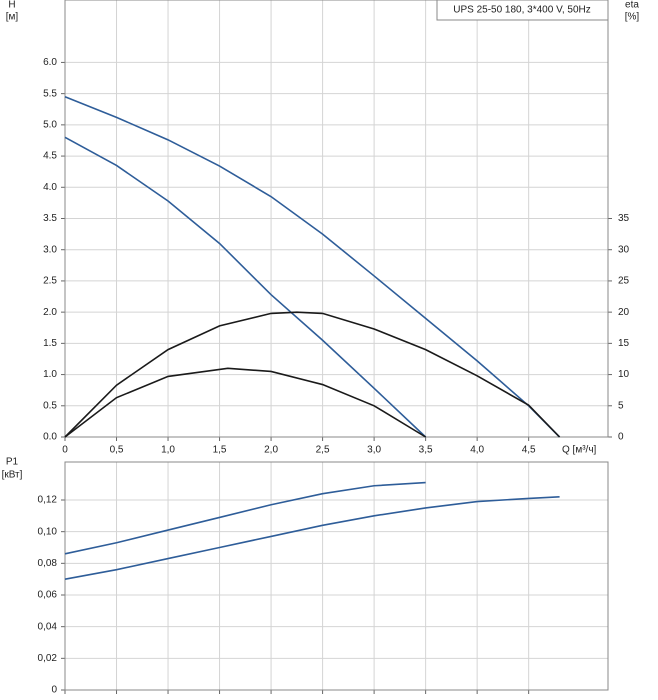 The height and width of the screenshot is (700, 658). Describe the element at coordinates (621, 405) in the screenshot. I see `y2-tick-label: 5` at that location.